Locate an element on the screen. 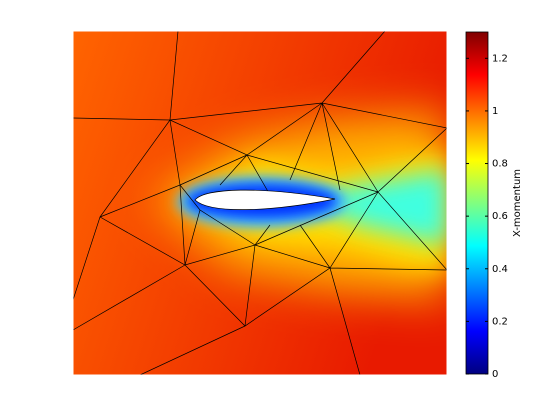  tick-label: 0.8 is located at coordinates (500, 164).